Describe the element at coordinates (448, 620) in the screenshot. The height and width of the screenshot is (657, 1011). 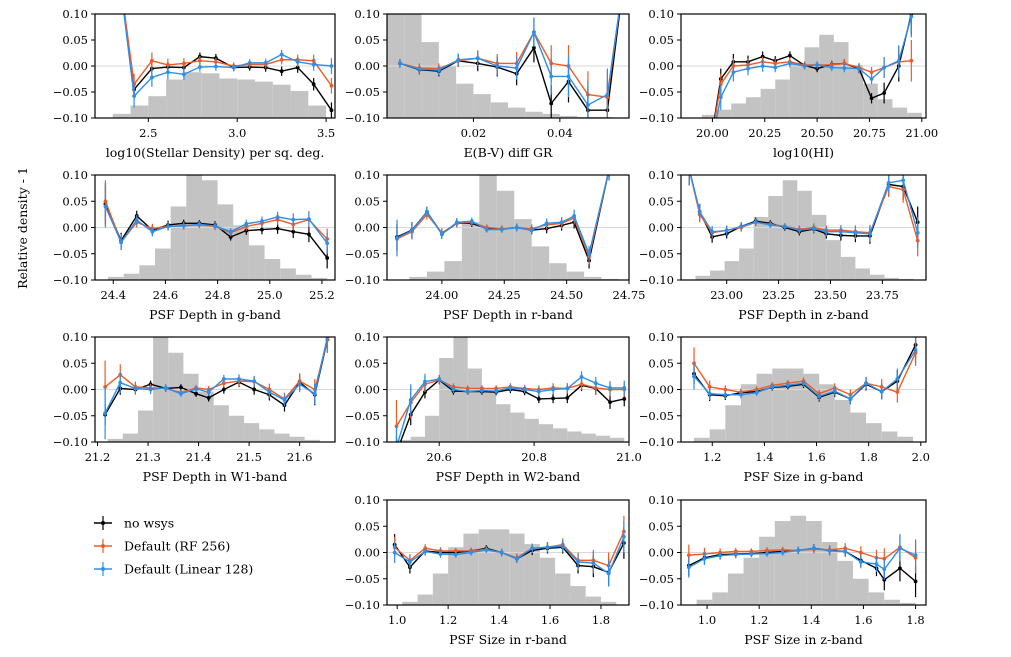
I see `x-tick-label: 1.2` at that location.